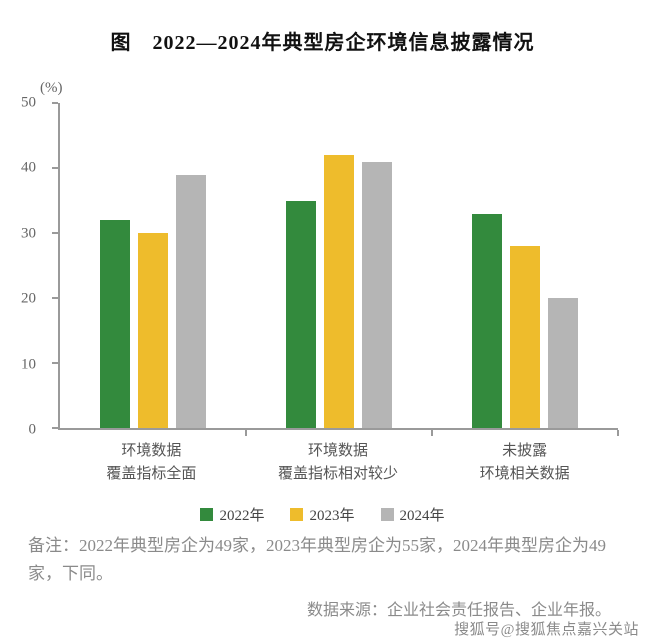 The height and width of the screenshot is (641, 645). I want to click on legend-label: 2023年, so click(332, 516).